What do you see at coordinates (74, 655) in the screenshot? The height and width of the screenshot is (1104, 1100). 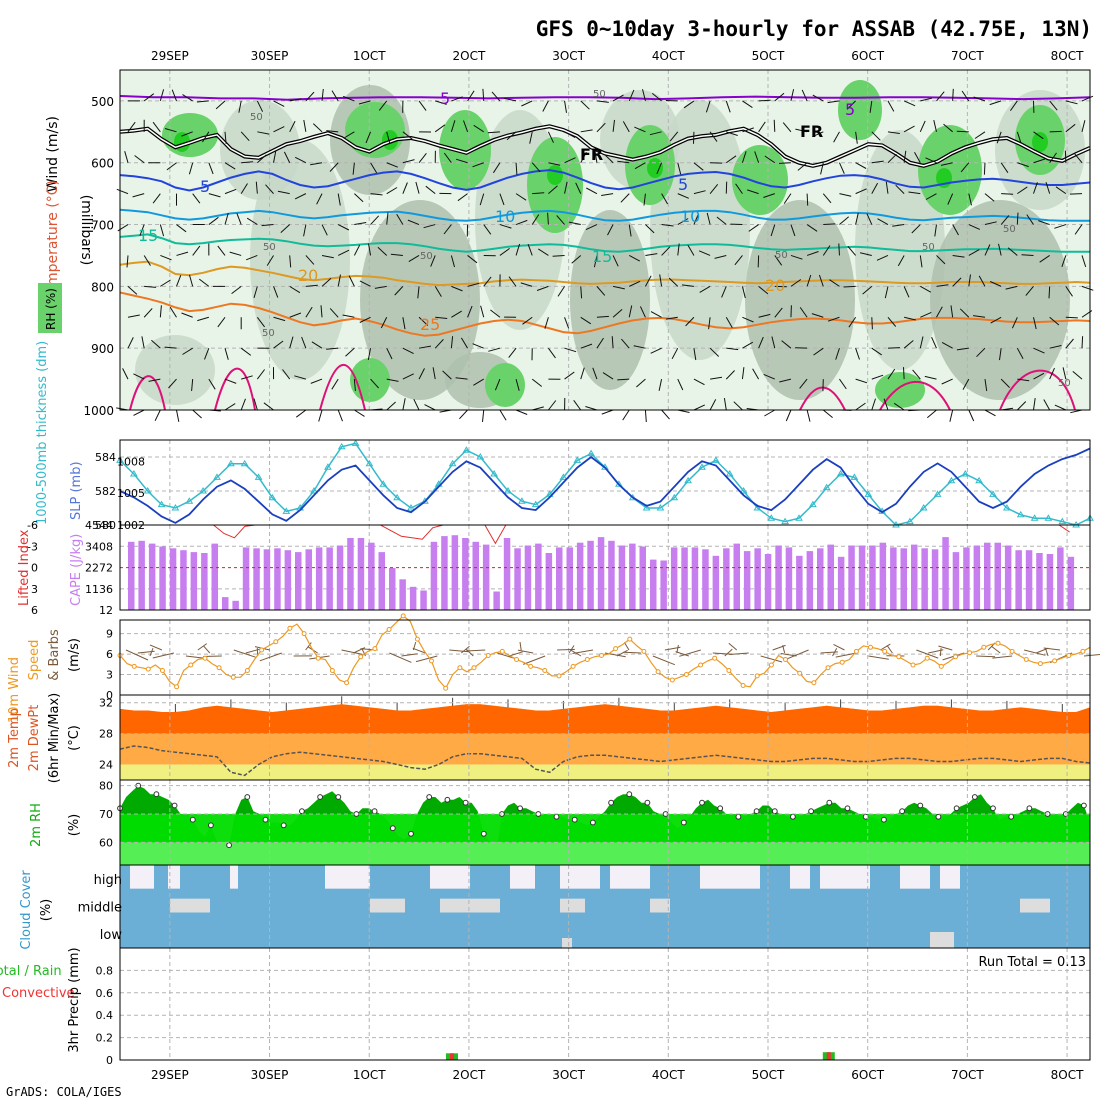 I see `wind-ylabel-4: (m/s)` at bounding box center [74, 655].